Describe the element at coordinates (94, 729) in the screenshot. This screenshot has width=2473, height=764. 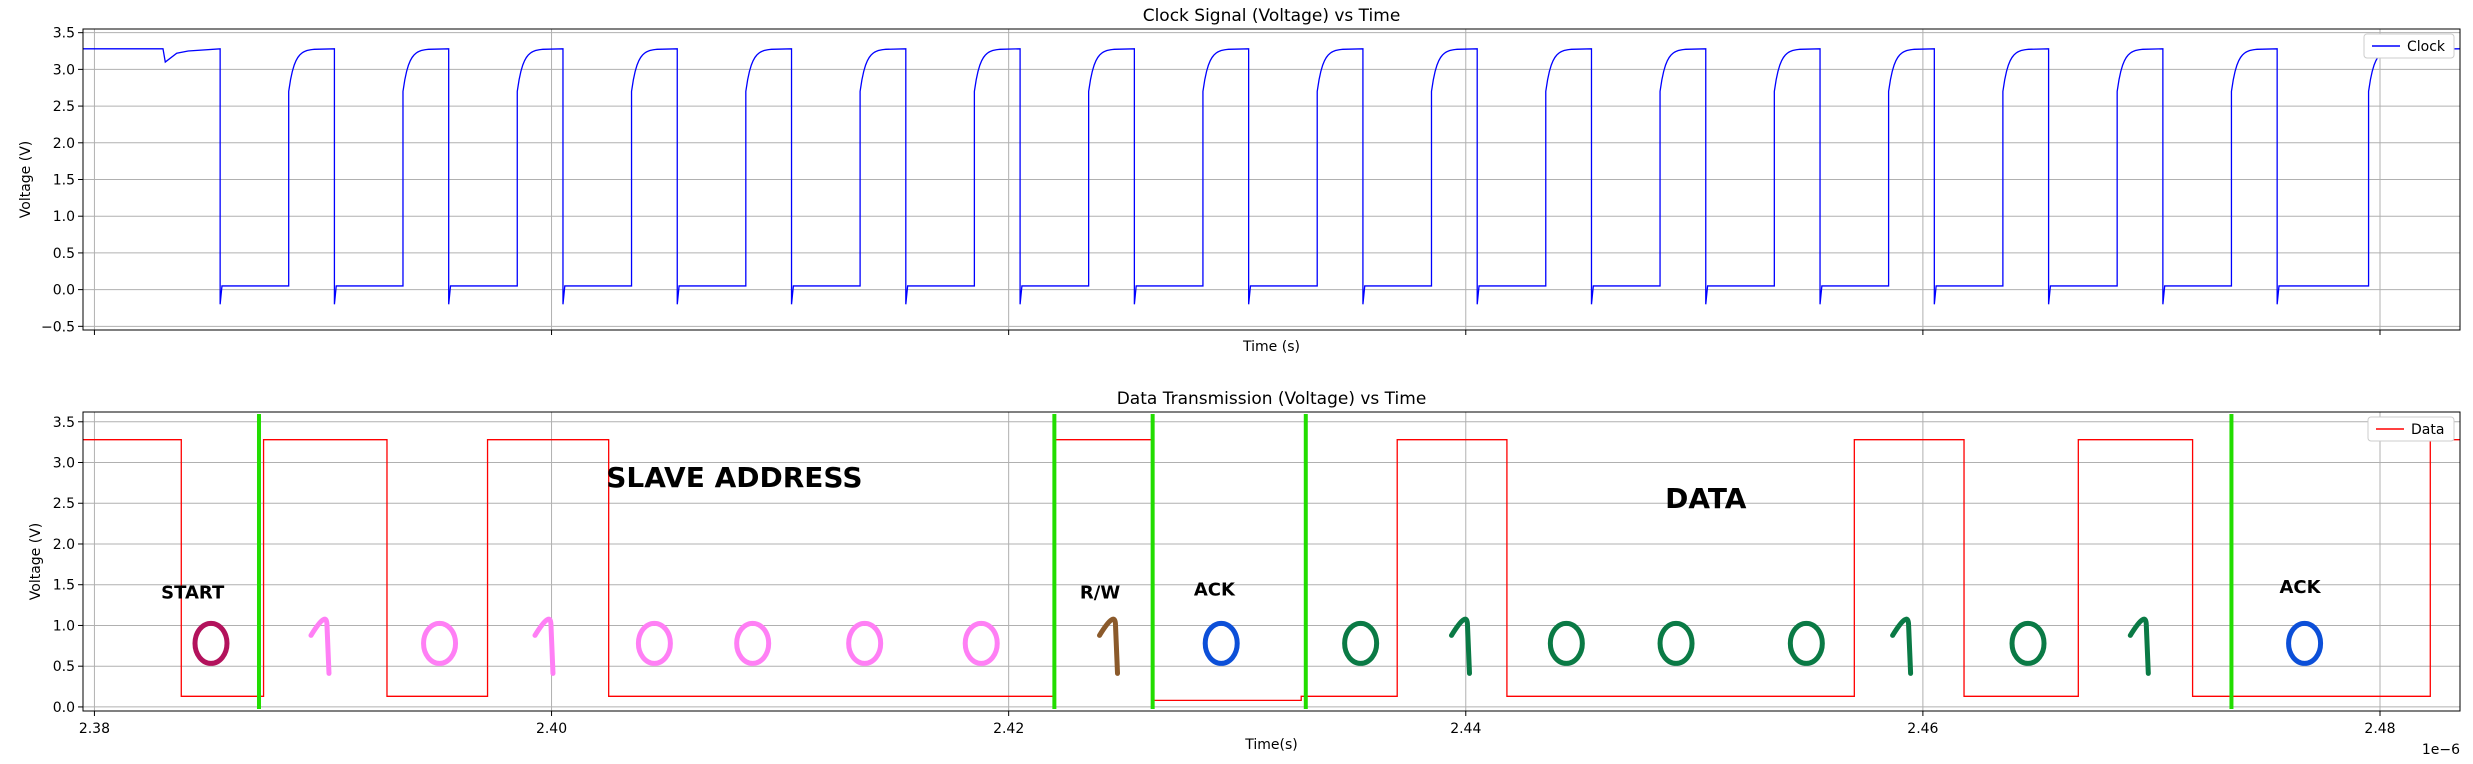
I see `x-tick-label: 2.38` at that location.